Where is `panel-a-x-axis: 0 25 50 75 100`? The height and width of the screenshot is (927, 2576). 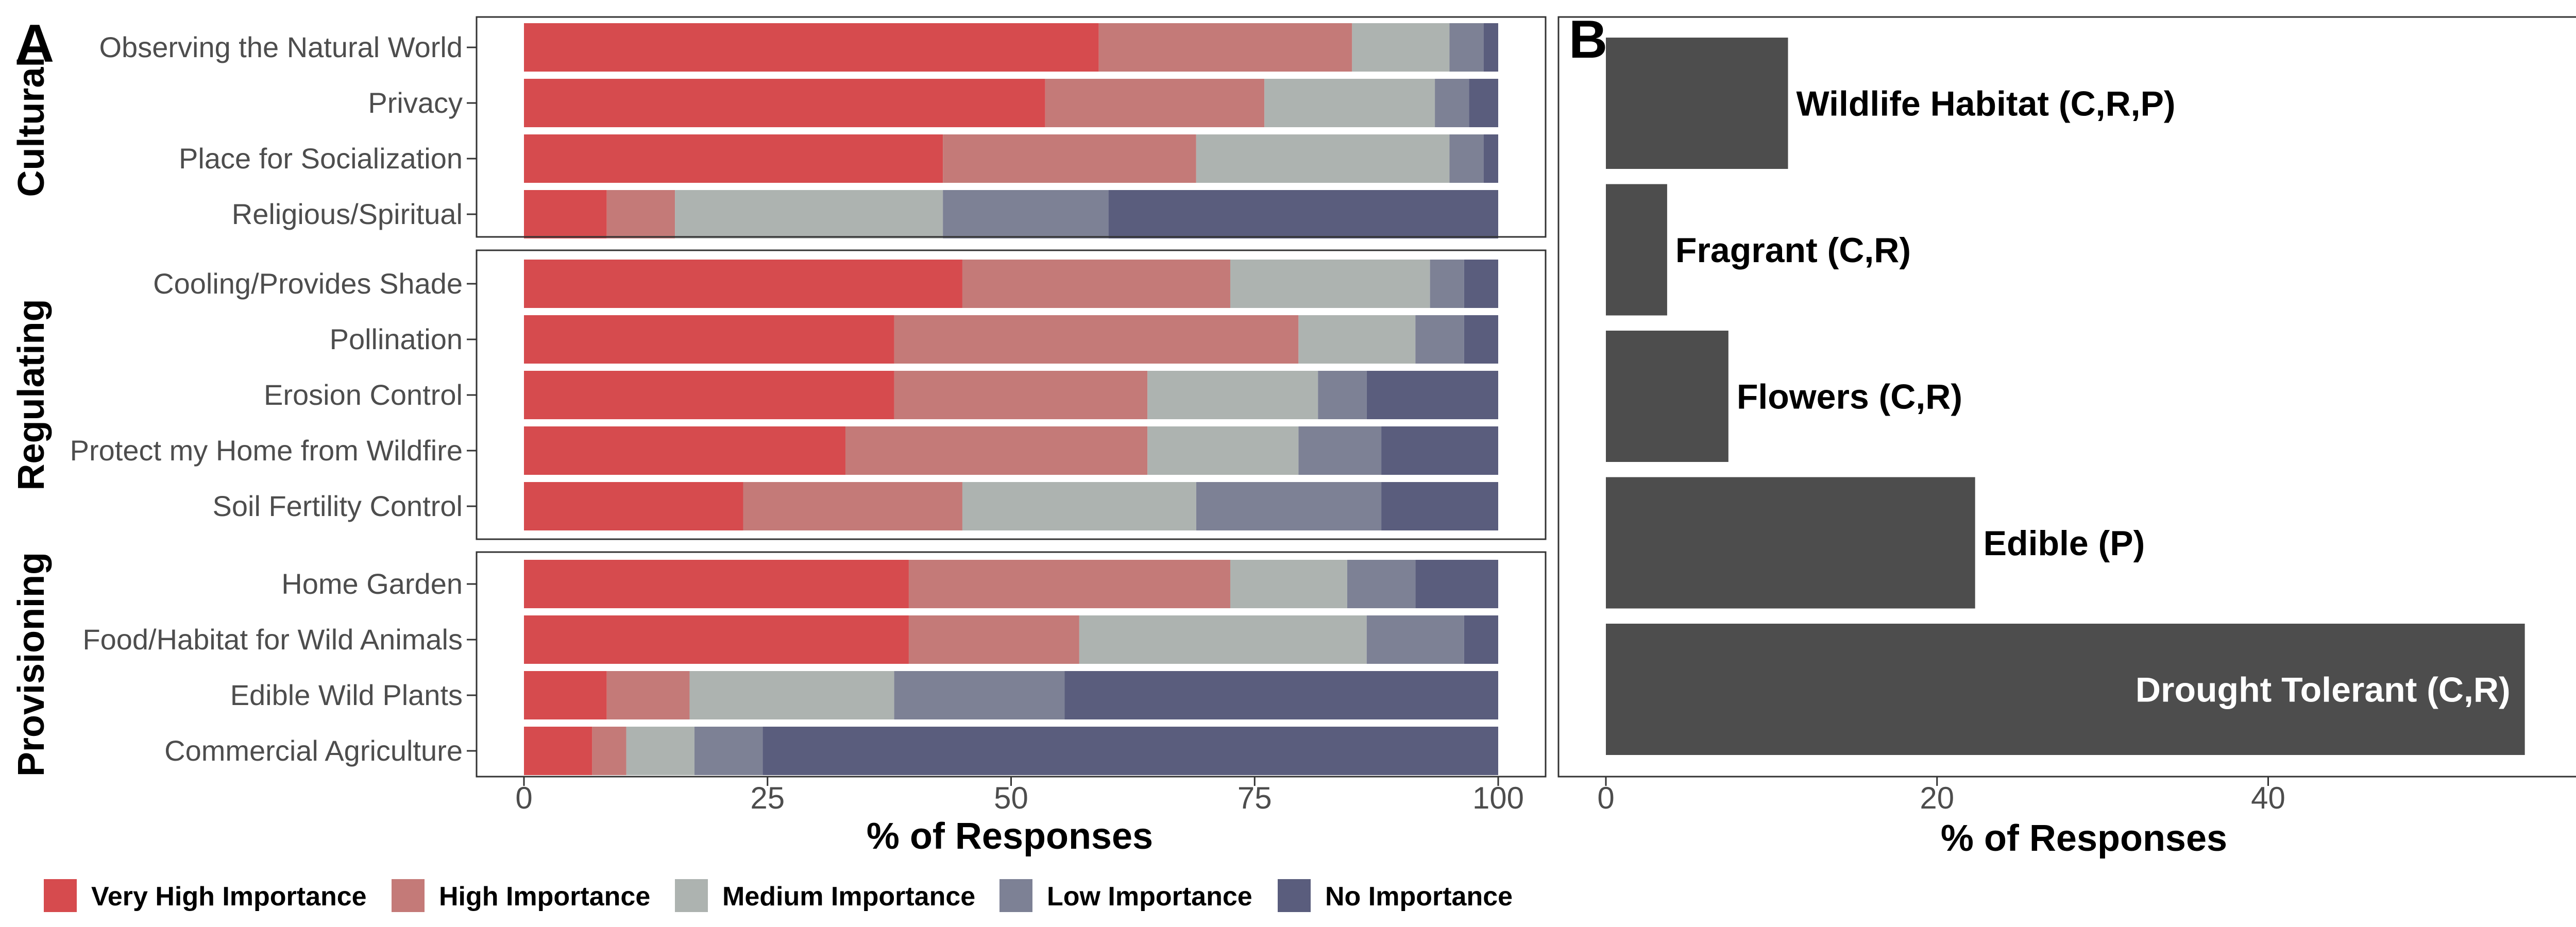
panel-a-x-axis: 0 25 50 75 100 is located at coordinates (1019, 796).